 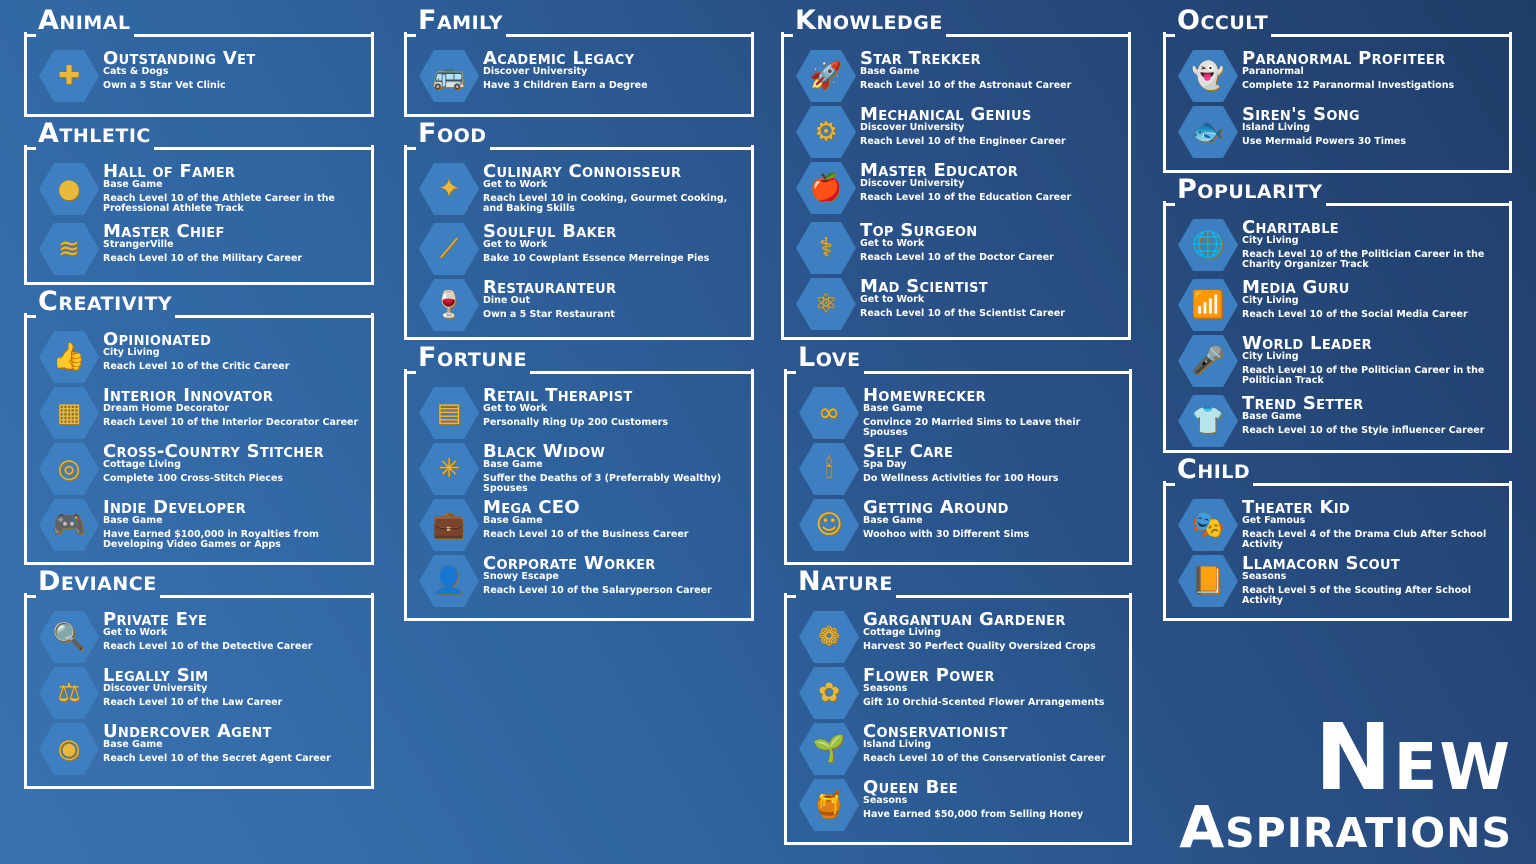 What do you see at coordinates (935, 731) in the screenshot?
I see `aspiration-name: Conservationist` at bounding box center [935, 731].